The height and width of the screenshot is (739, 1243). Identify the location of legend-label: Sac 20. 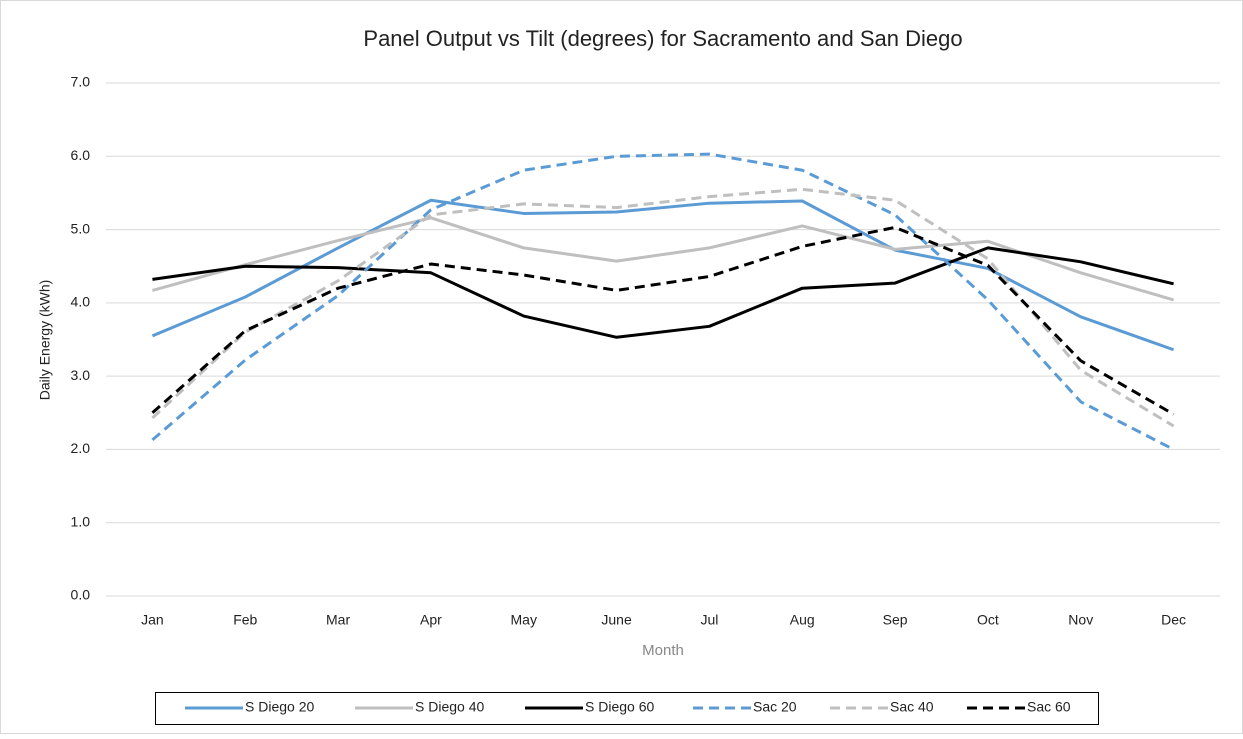
(775, 707).